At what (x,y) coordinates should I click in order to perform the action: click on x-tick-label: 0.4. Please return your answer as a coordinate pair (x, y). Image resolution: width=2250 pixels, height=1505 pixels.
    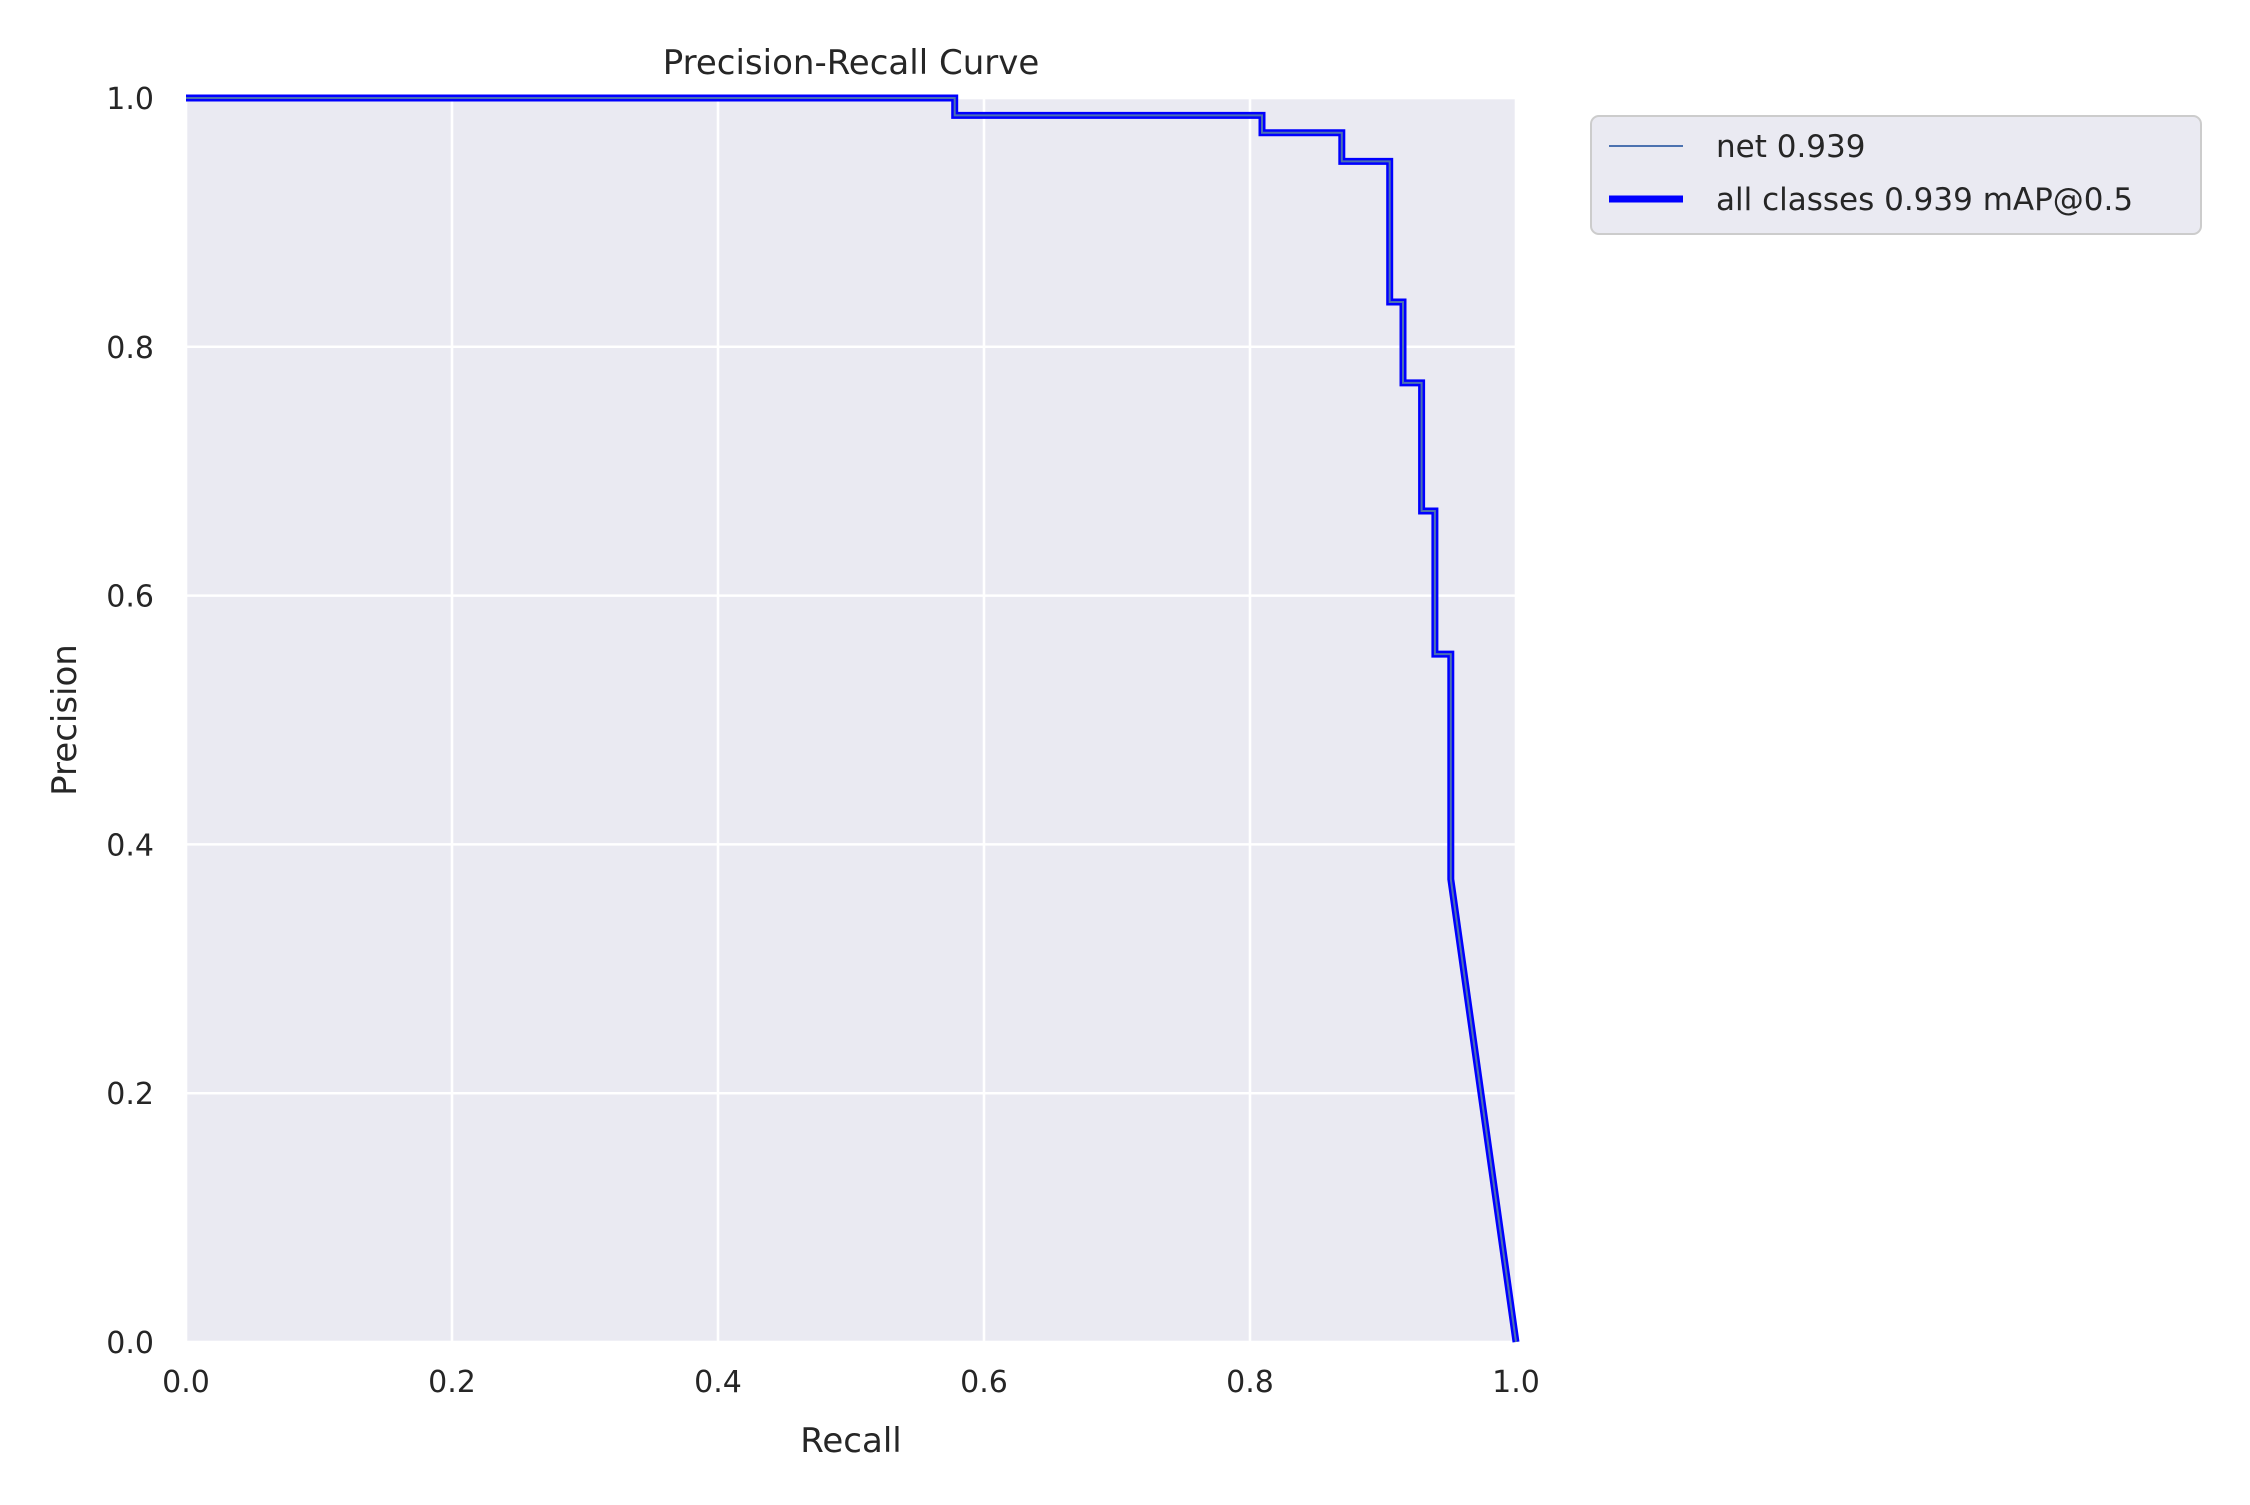
    Looking at the image, I should click on (718, 1382).